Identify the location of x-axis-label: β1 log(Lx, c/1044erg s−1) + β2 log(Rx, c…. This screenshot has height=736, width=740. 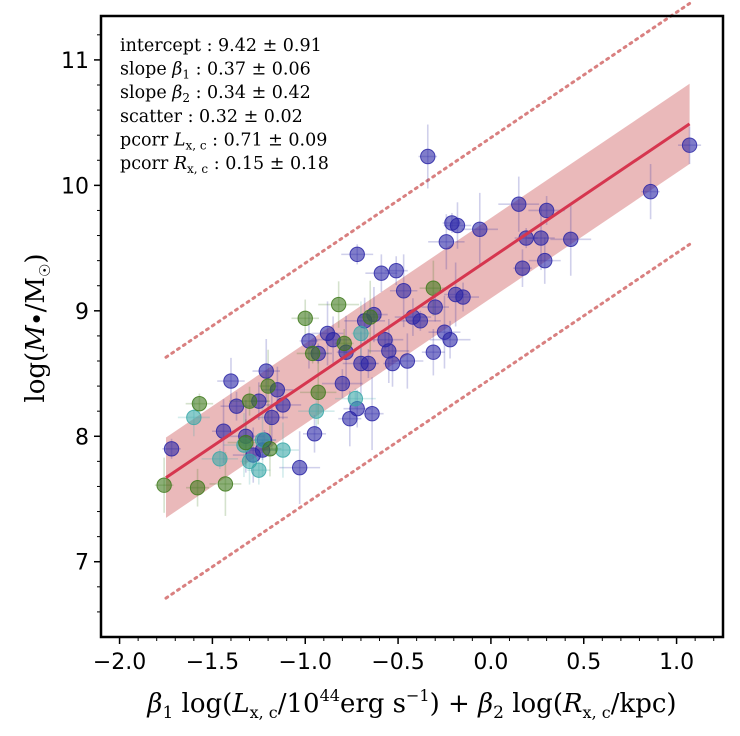
(411, 704).